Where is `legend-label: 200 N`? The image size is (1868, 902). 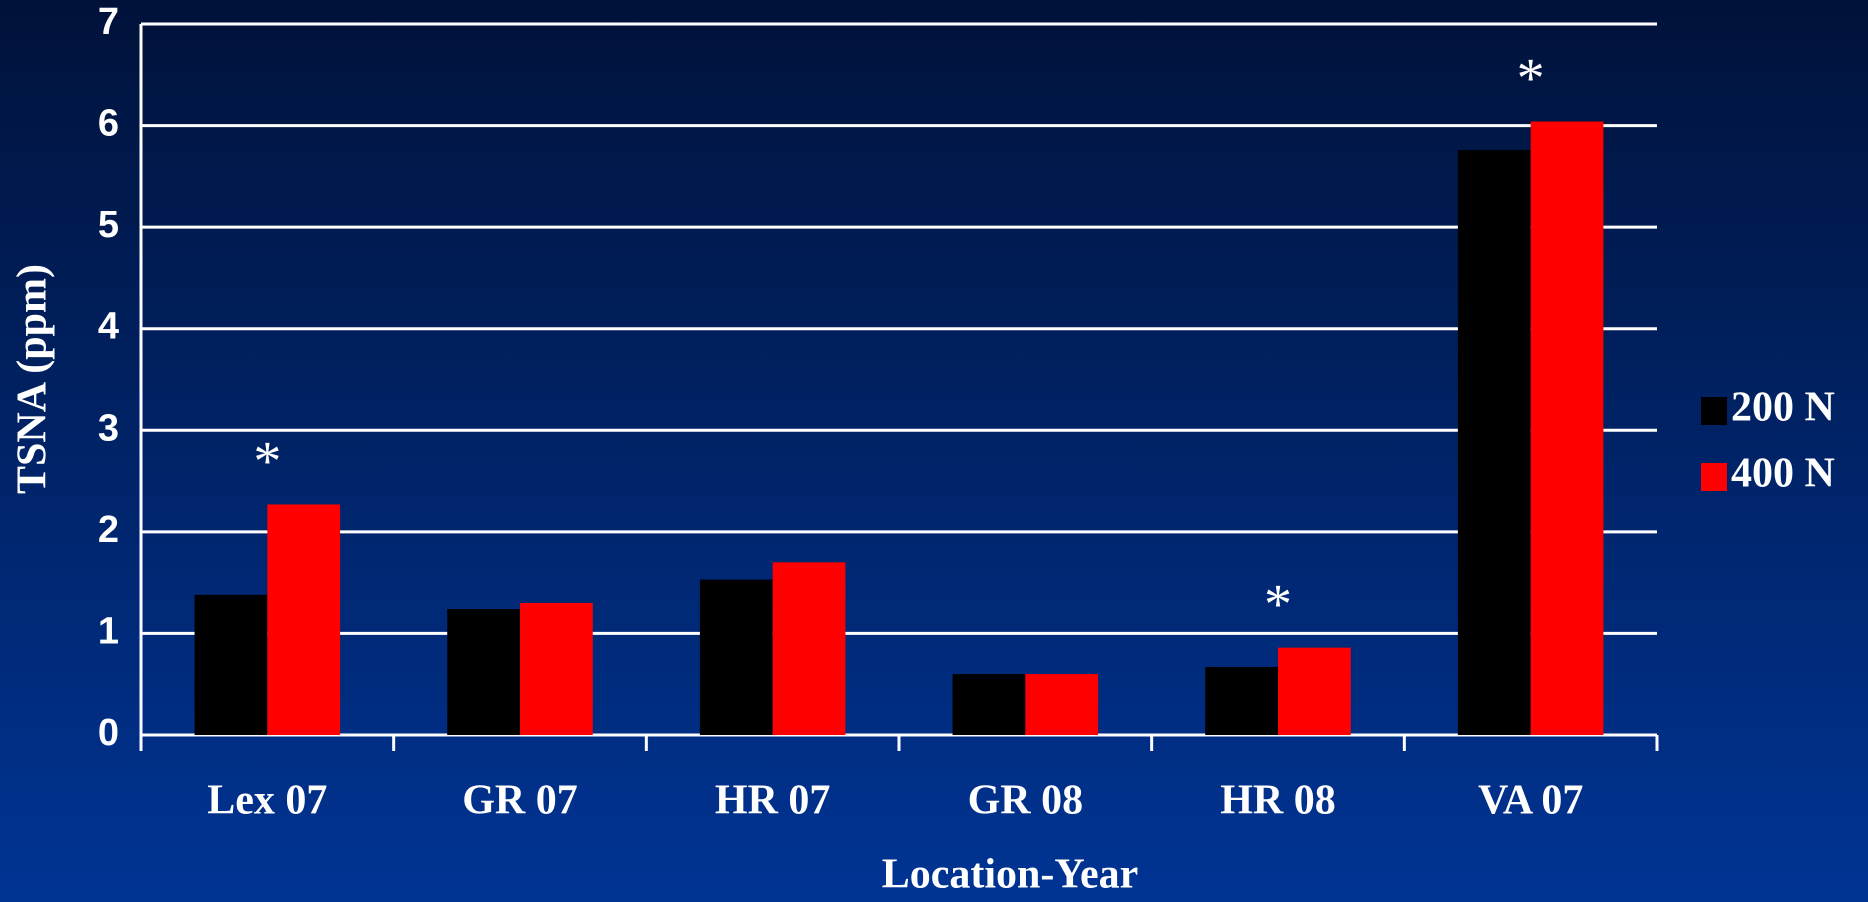
legend-label: 200 N is located at coordinates (1783, 408).